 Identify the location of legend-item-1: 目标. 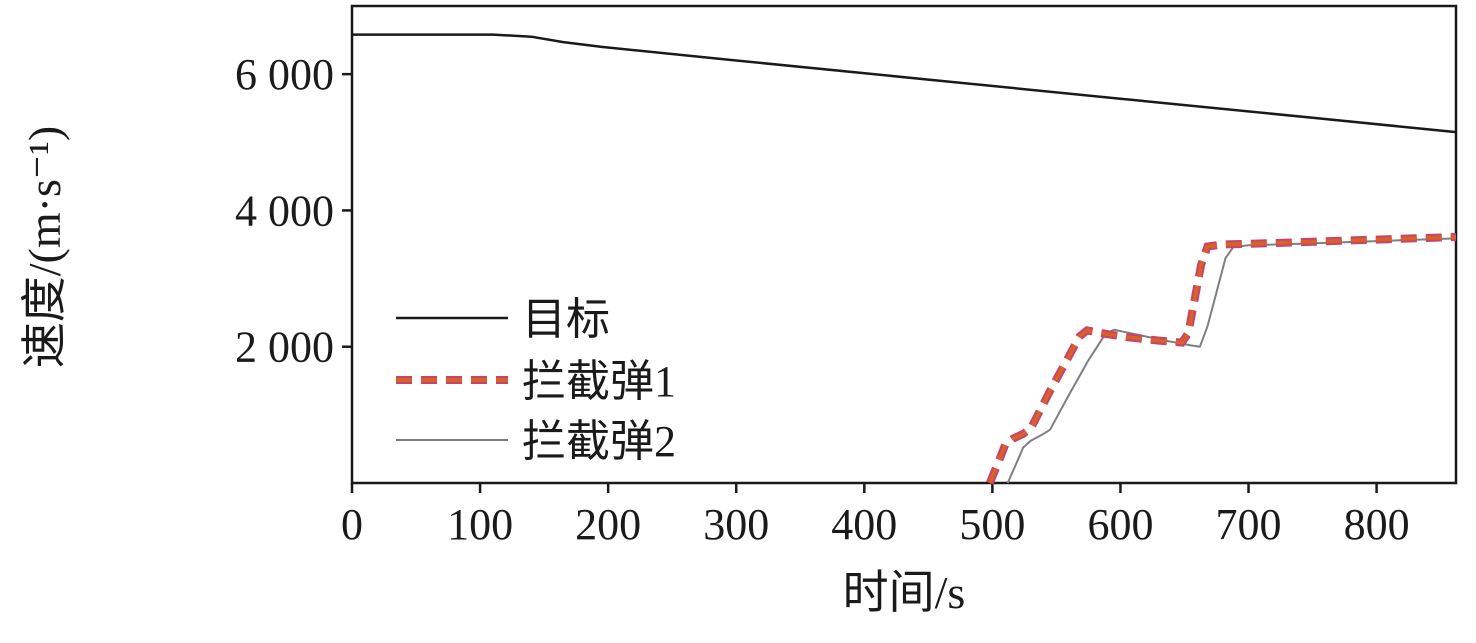
(503, 319).